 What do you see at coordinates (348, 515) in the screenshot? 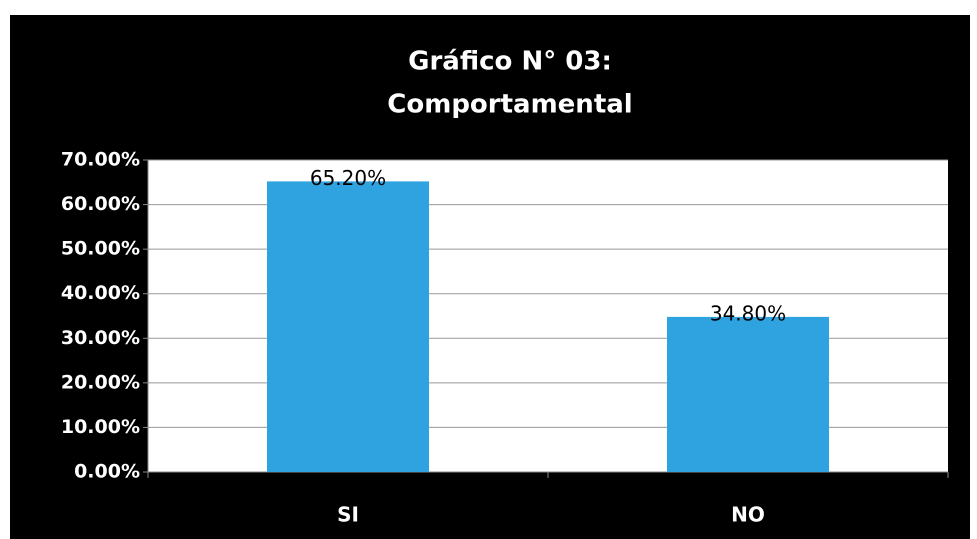
I see `x-tick-label: SI` at bounding box center [348, 515].